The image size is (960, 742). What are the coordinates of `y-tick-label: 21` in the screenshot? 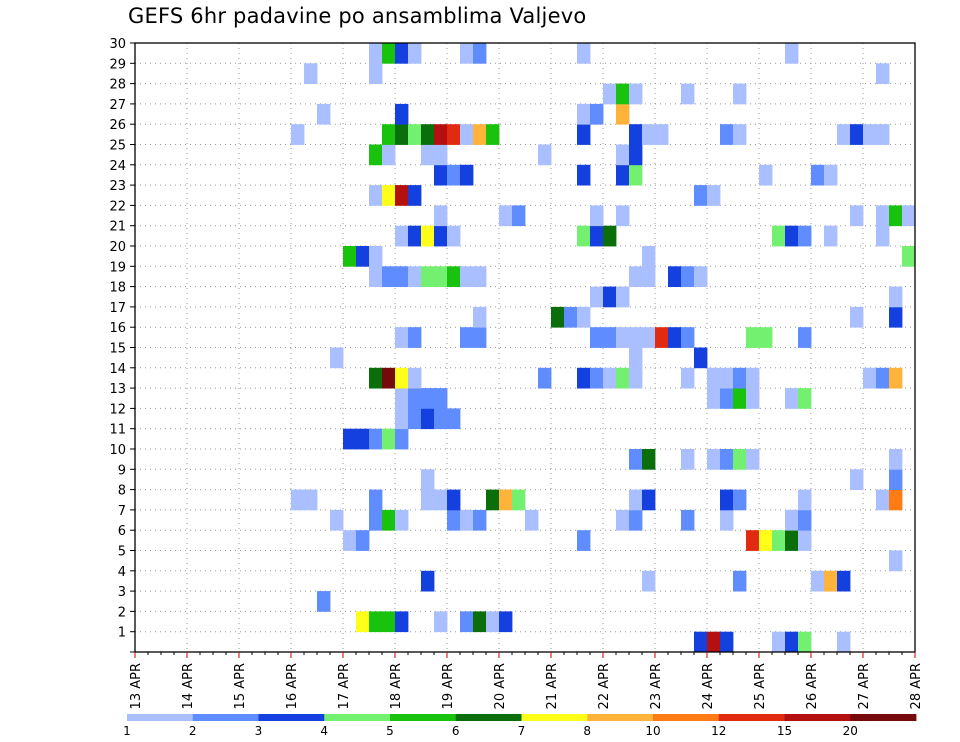 It's located at (117, 227).